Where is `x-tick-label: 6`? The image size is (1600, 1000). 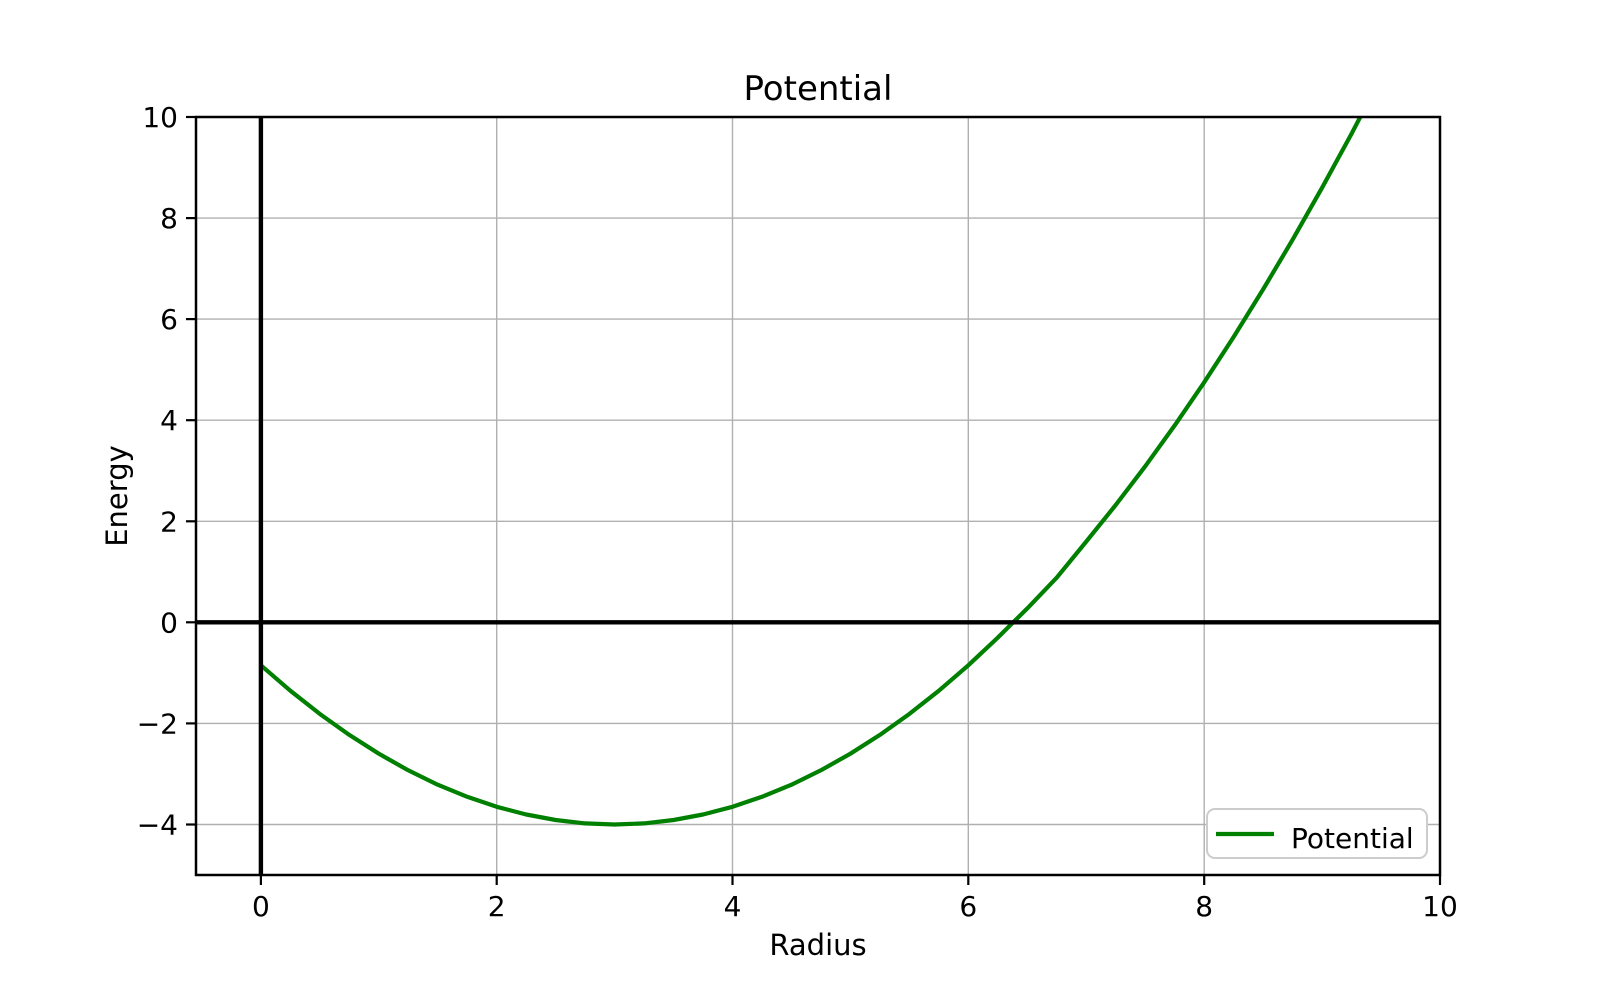 x-tick-label: 6 is located at coordinates (968, 906).